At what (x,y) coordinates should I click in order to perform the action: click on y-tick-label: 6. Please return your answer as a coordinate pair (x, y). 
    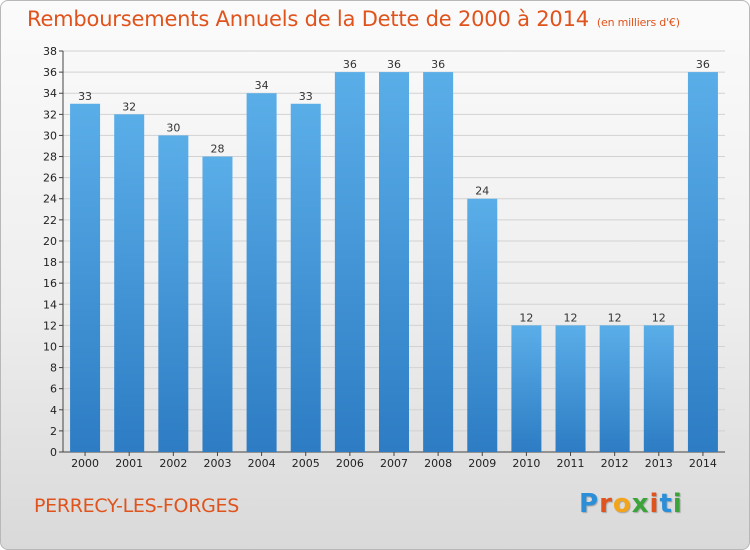
    Looking at the image, I should click on (53, 389).